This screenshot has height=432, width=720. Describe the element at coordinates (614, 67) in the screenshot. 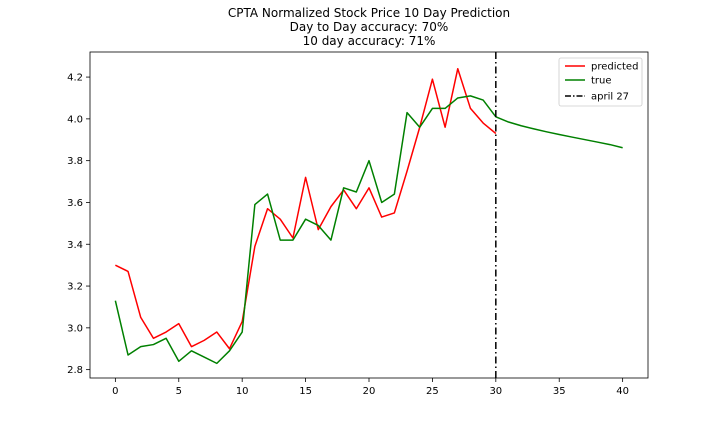

I see `legend-label-predicted: predicted` at that location.